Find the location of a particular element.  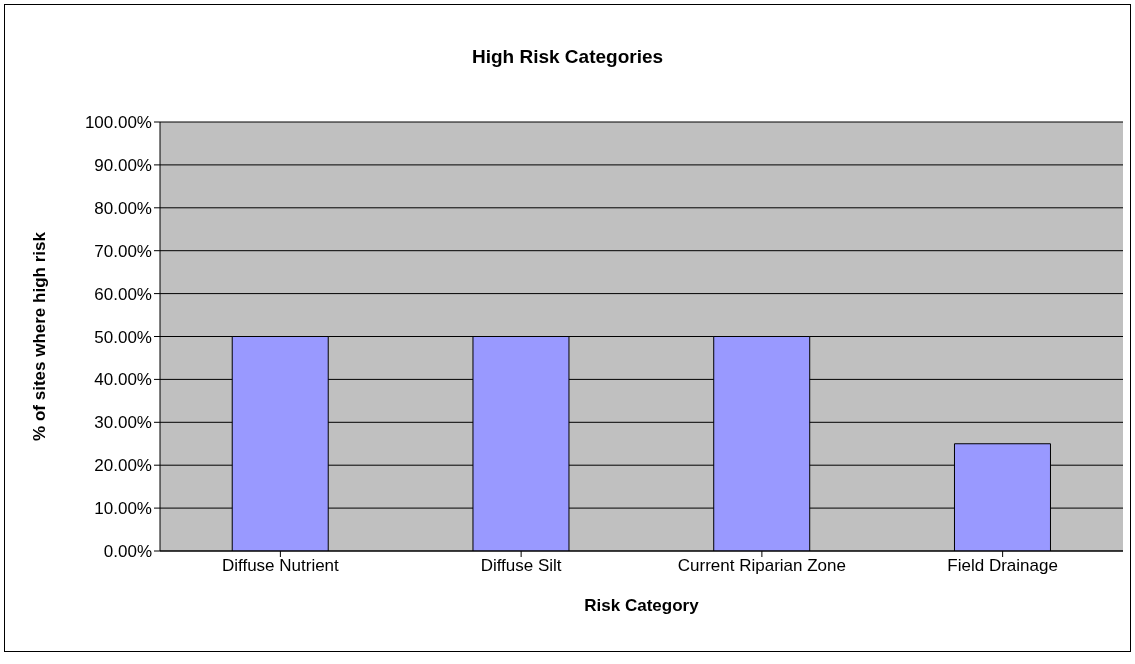

x-tick-label: Diffuse Silt is located at coordinates (521, 566).